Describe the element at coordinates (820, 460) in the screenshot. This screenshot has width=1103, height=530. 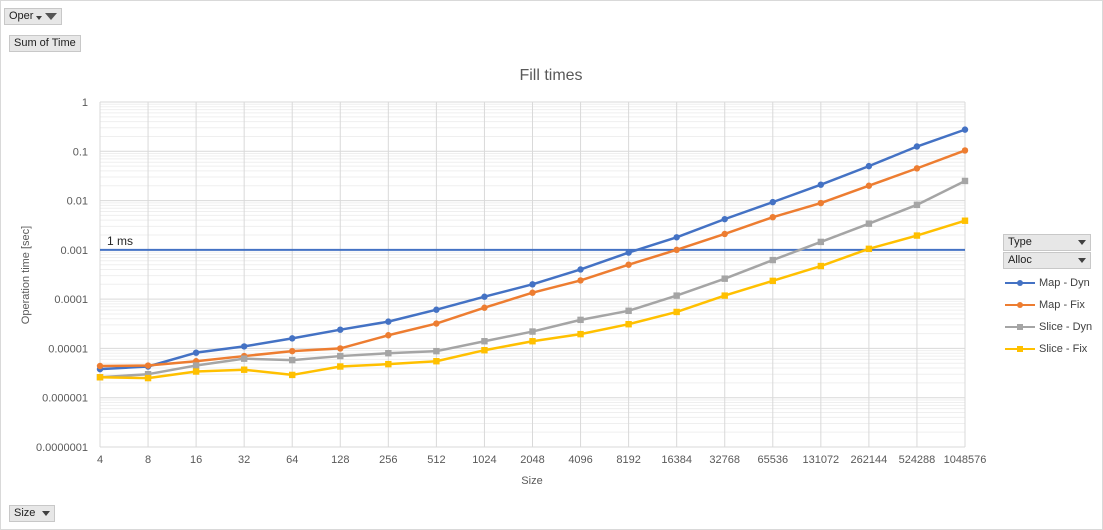
I see `x-tick-label: 131072` at that location.